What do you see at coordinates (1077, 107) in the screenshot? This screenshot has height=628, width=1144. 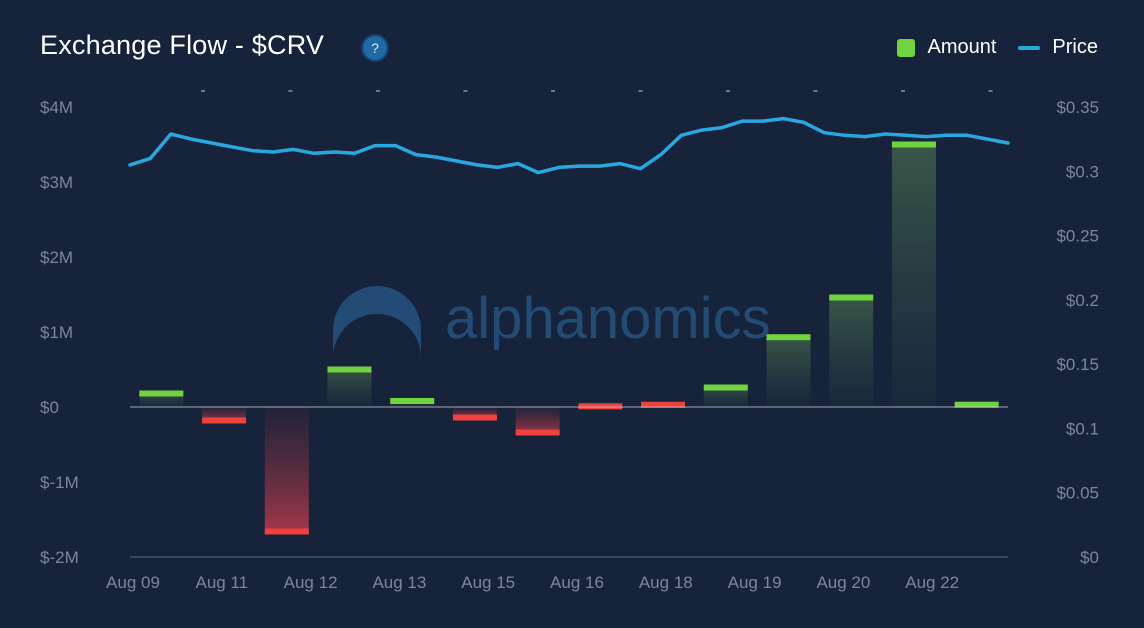 I see `y-right-tick-label: $0.35` at bounding box center [1077, 107].